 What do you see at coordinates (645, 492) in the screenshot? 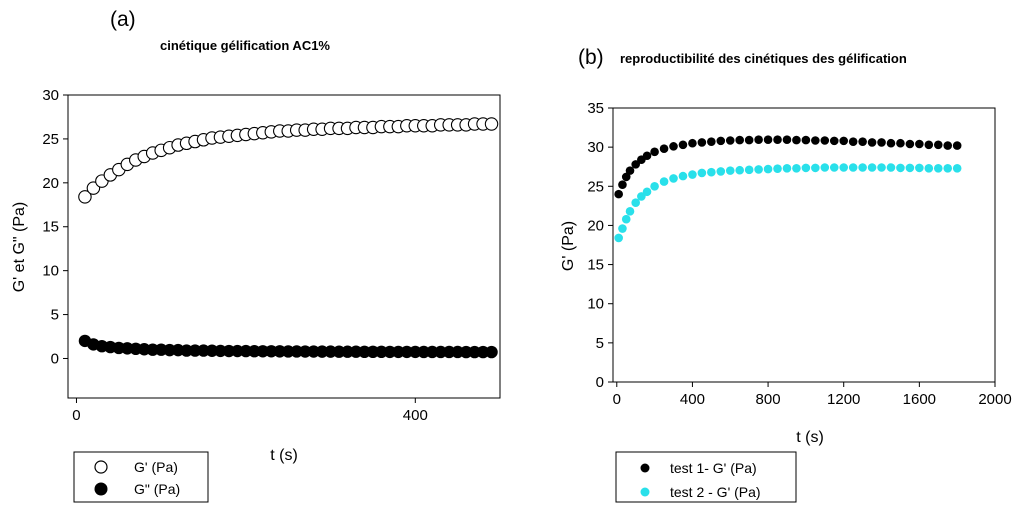
I see `legend-b-marker-cyan-dot-icon` at bounding box center [645, 492].